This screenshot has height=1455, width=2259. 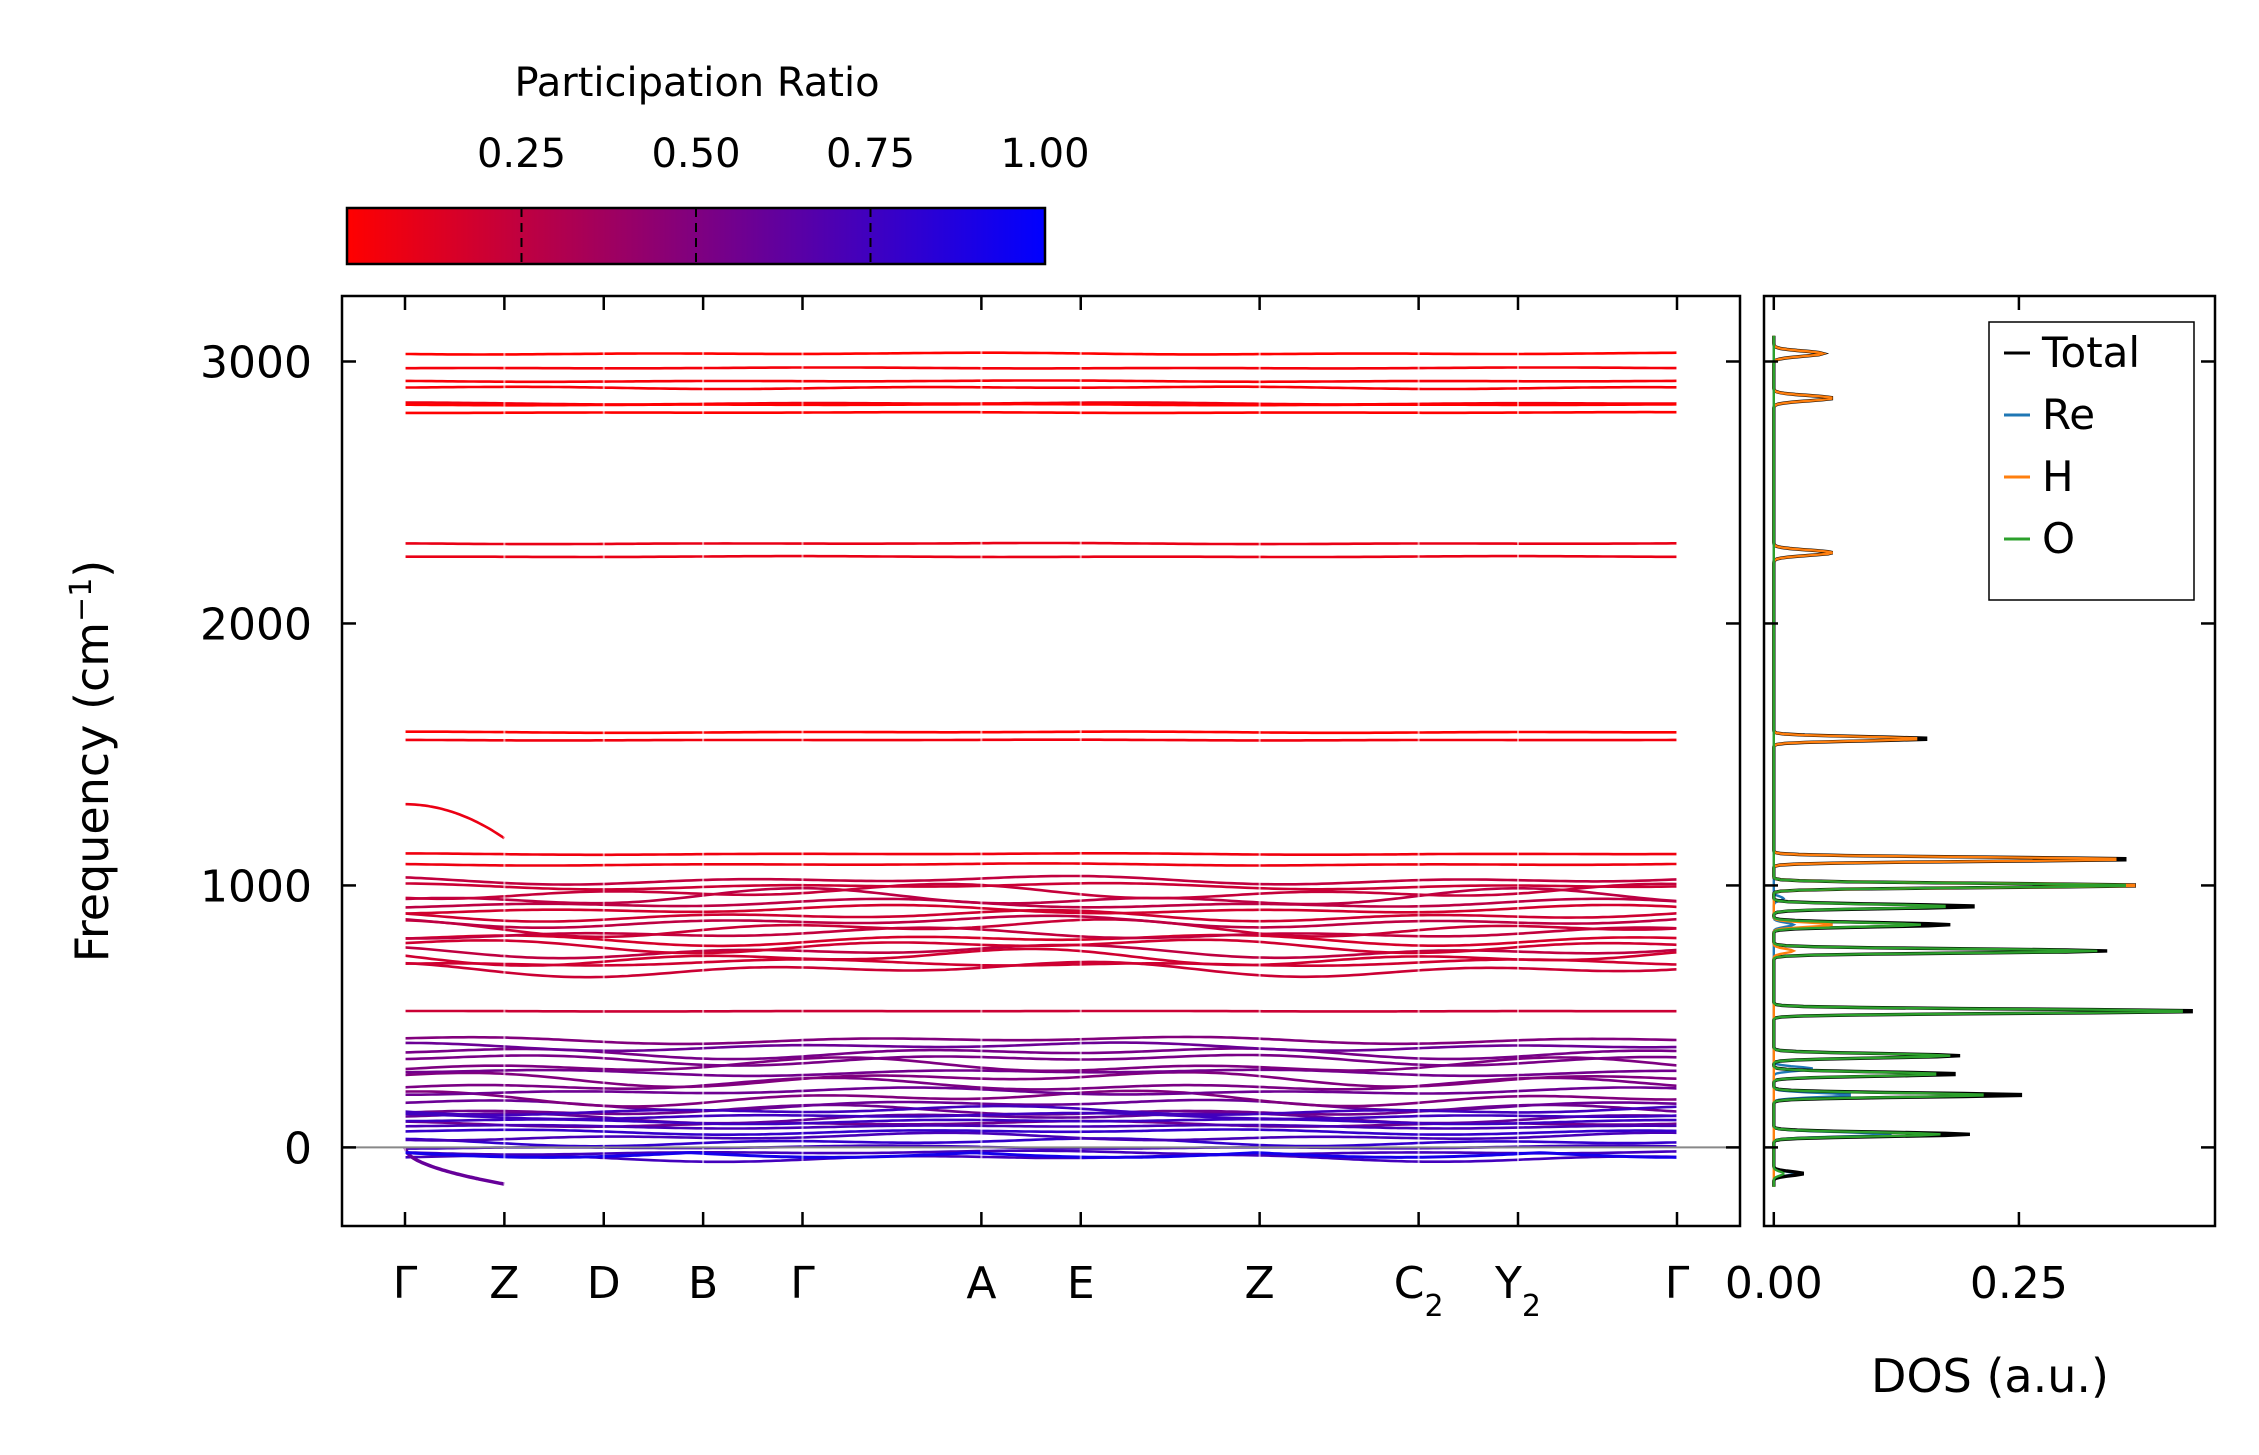 I want to click on kpath-label: Z, so click(x=504, y=1283).